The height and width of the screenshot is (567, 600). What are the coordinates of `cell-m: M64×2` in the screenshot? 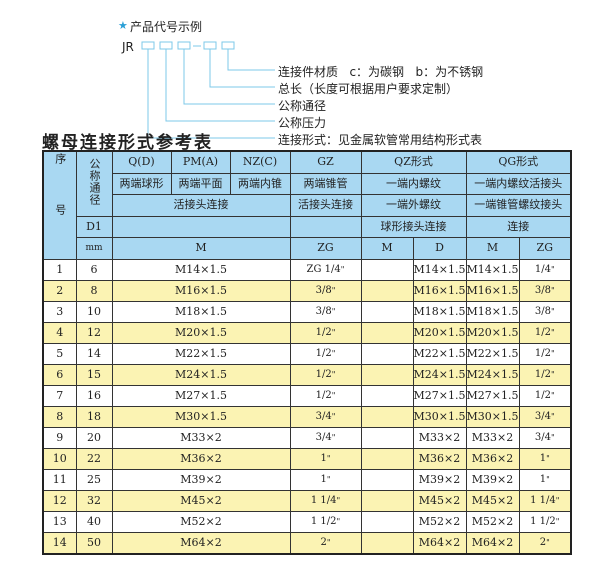 It's located at (201, 542).